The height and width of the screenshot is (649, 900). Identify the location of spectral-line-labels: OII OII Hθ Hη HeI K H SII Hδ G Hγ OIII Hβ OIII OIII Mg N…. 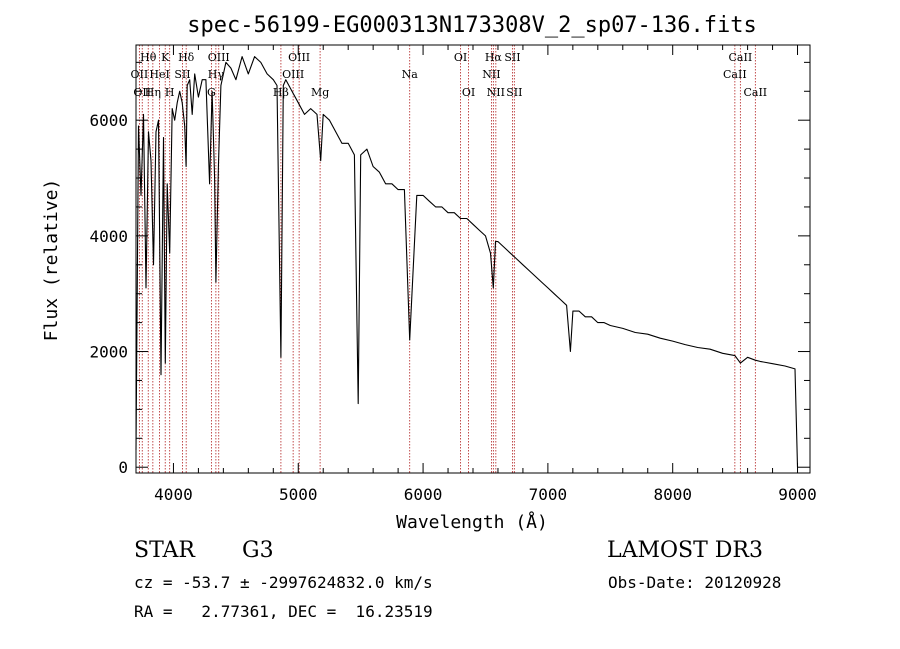
(449, 75).